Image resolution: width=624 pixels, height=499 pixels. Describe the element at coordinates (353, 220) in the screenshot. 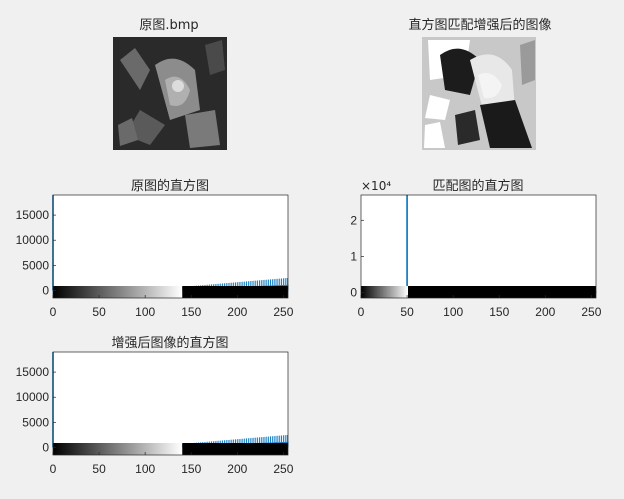

I see `y-tick-label: 2` at that location.